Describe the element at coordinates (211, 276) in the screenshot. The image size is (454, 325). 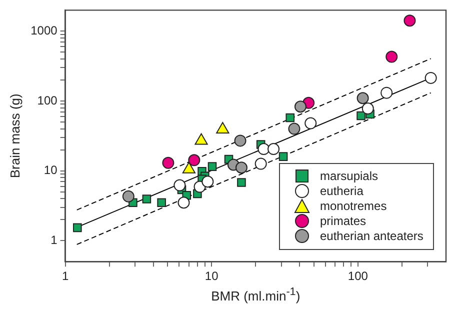
I see `x-tick-label: 10` at that location.